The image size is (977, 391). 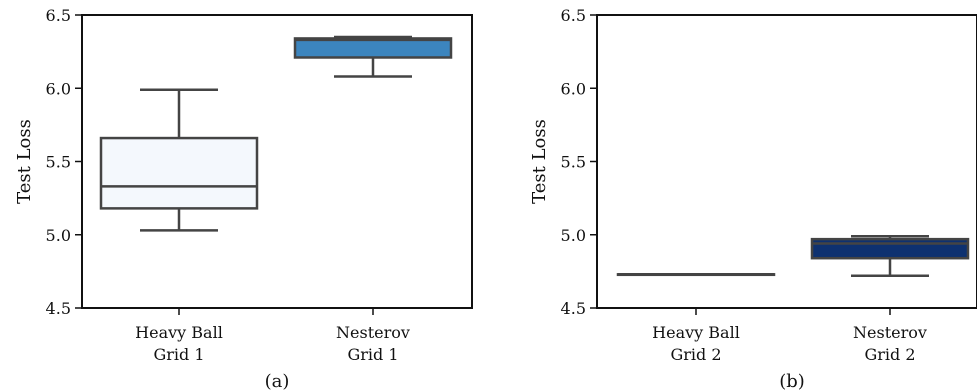 I want to click on panel-caption: (a), so click(x=277, y=381).